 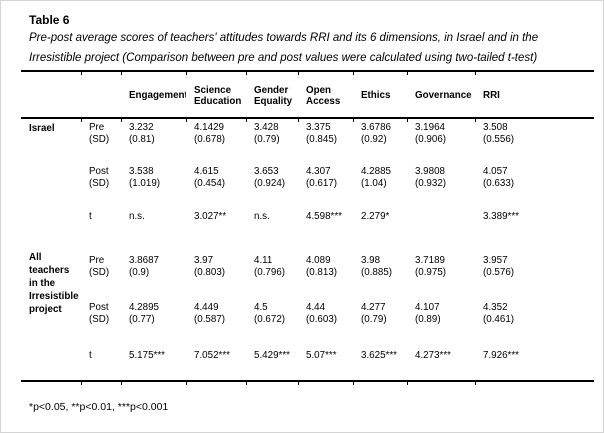 I want to click on cell-all-pre-gender-equality: 4.11 (0.796), so click(x=270, y=266).